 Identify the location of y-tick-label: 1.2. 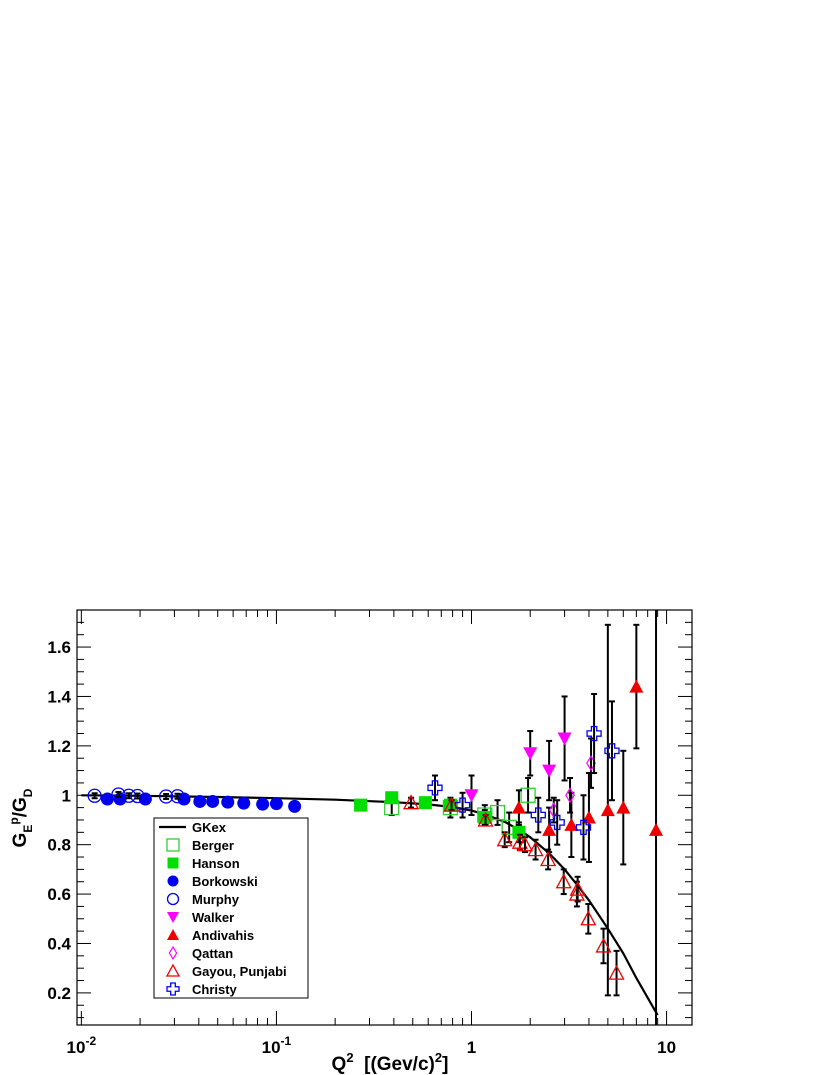
(59, 746).